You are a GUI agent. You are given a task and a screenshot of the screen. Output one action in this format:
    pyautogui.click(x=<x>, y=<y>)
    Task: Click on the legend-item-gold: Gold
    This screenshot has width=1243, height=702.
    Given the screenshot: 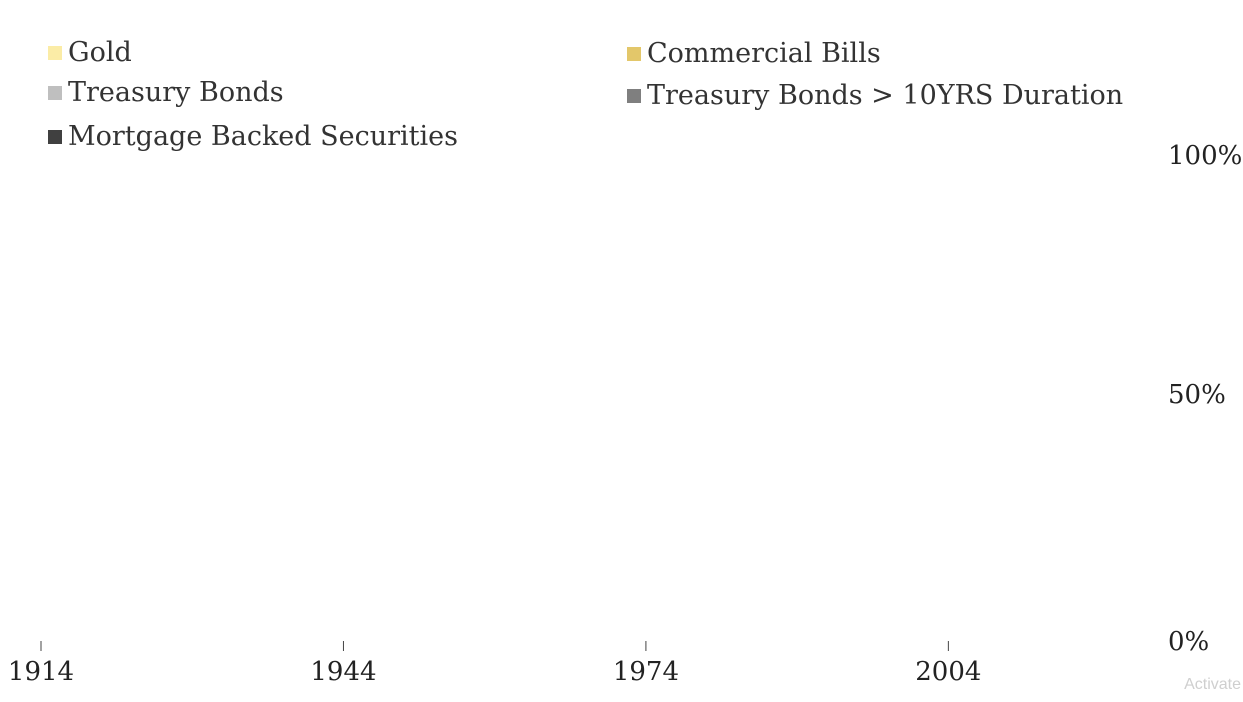 What is the action you would take?
    pyautogui.click(x=90, y=52)
    